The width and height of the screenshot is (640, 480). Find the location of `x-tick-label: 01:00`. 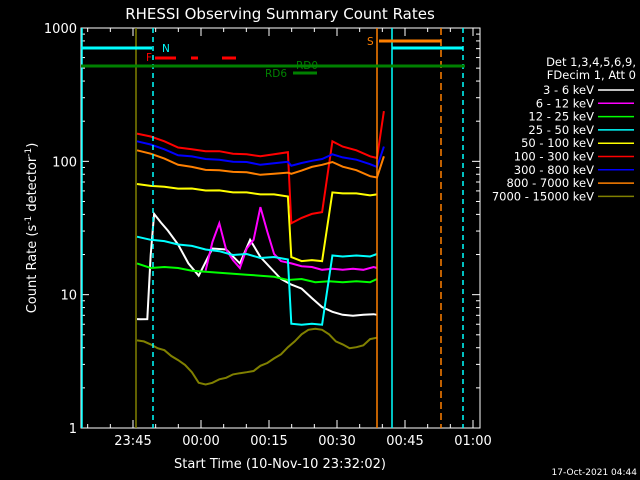

x-tick-label: 01:00 is located at coordinates (472, 441).